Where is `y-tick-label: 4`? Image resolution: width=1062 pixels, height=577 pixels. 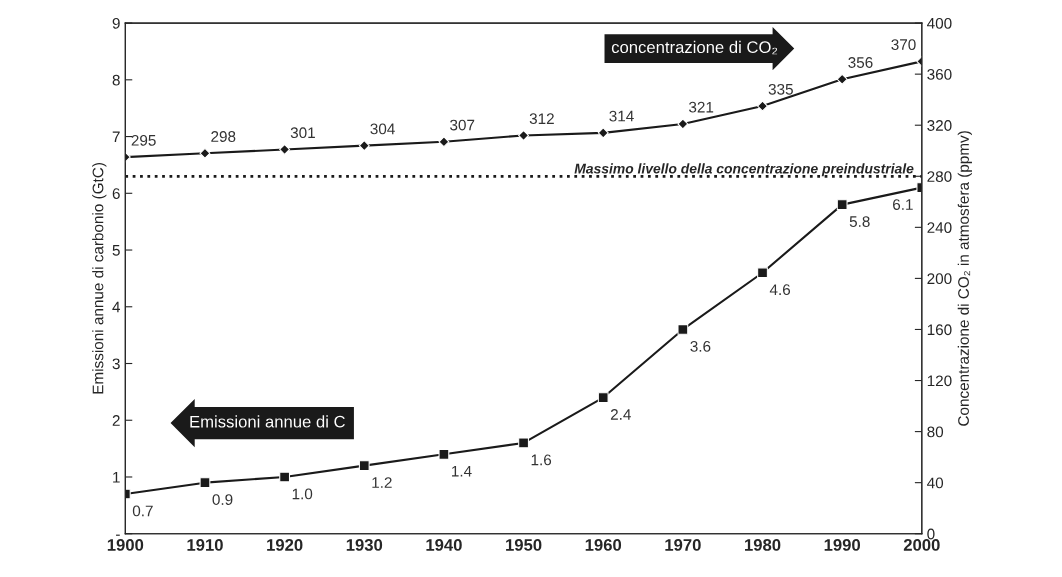
y-tick-label: 4 is located at coordinates (116, 307).